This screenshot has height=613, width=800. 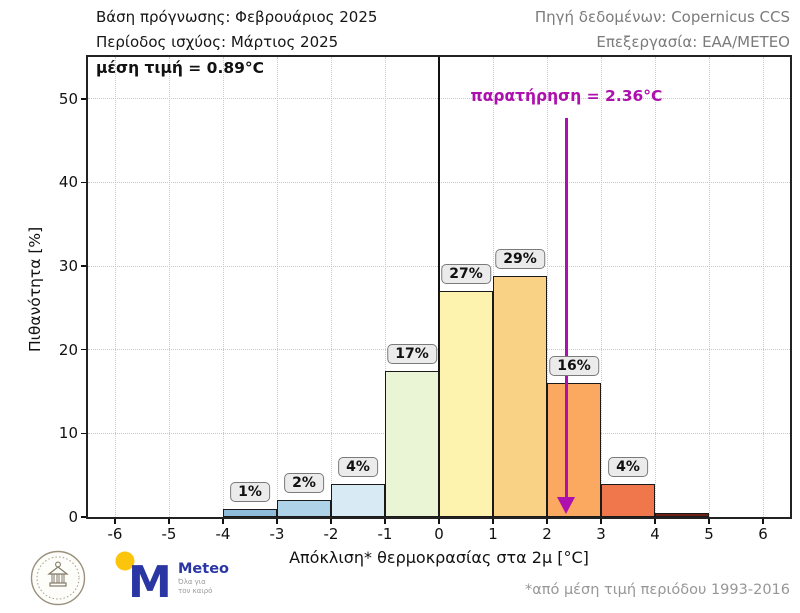 What do you see at coordinates (693, 42) in the screenshot?
I see `processing-credit-text: Επεξεργασία: ΕΑΑ/ΜΕΤΕΟ` at bounding box center [693, 42].